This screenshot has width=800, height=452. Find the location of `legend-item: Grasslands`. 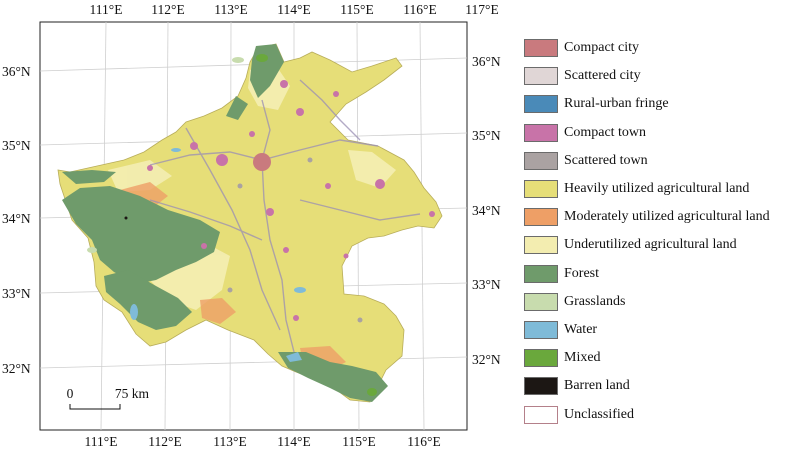

legend-item: Grasslands is located at coordinates (574, 302).